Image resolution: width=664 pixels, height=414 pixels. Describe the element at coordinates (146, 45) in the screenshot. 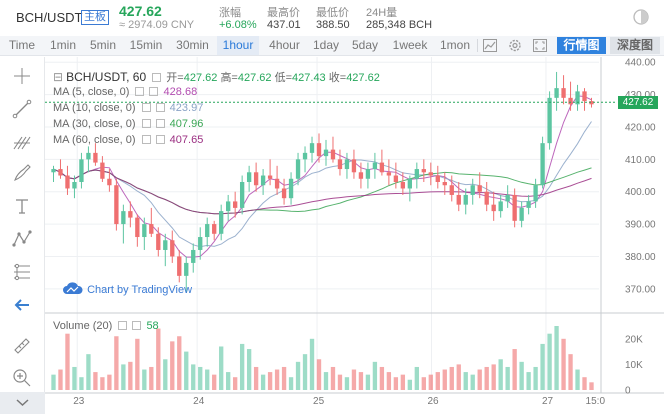

I see `tab-15min: 15min` at that location.